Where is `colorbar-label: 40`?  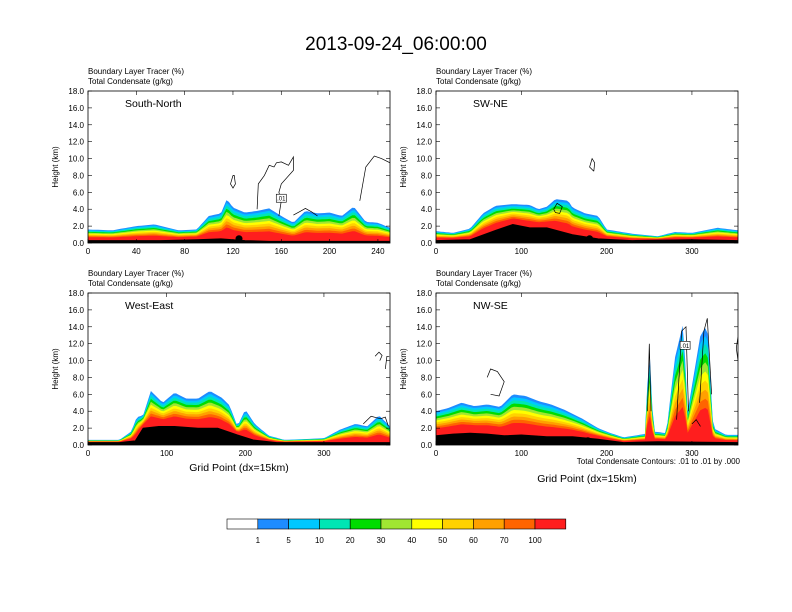
colorbar-label: 40 is located at coordinates (411, 540).